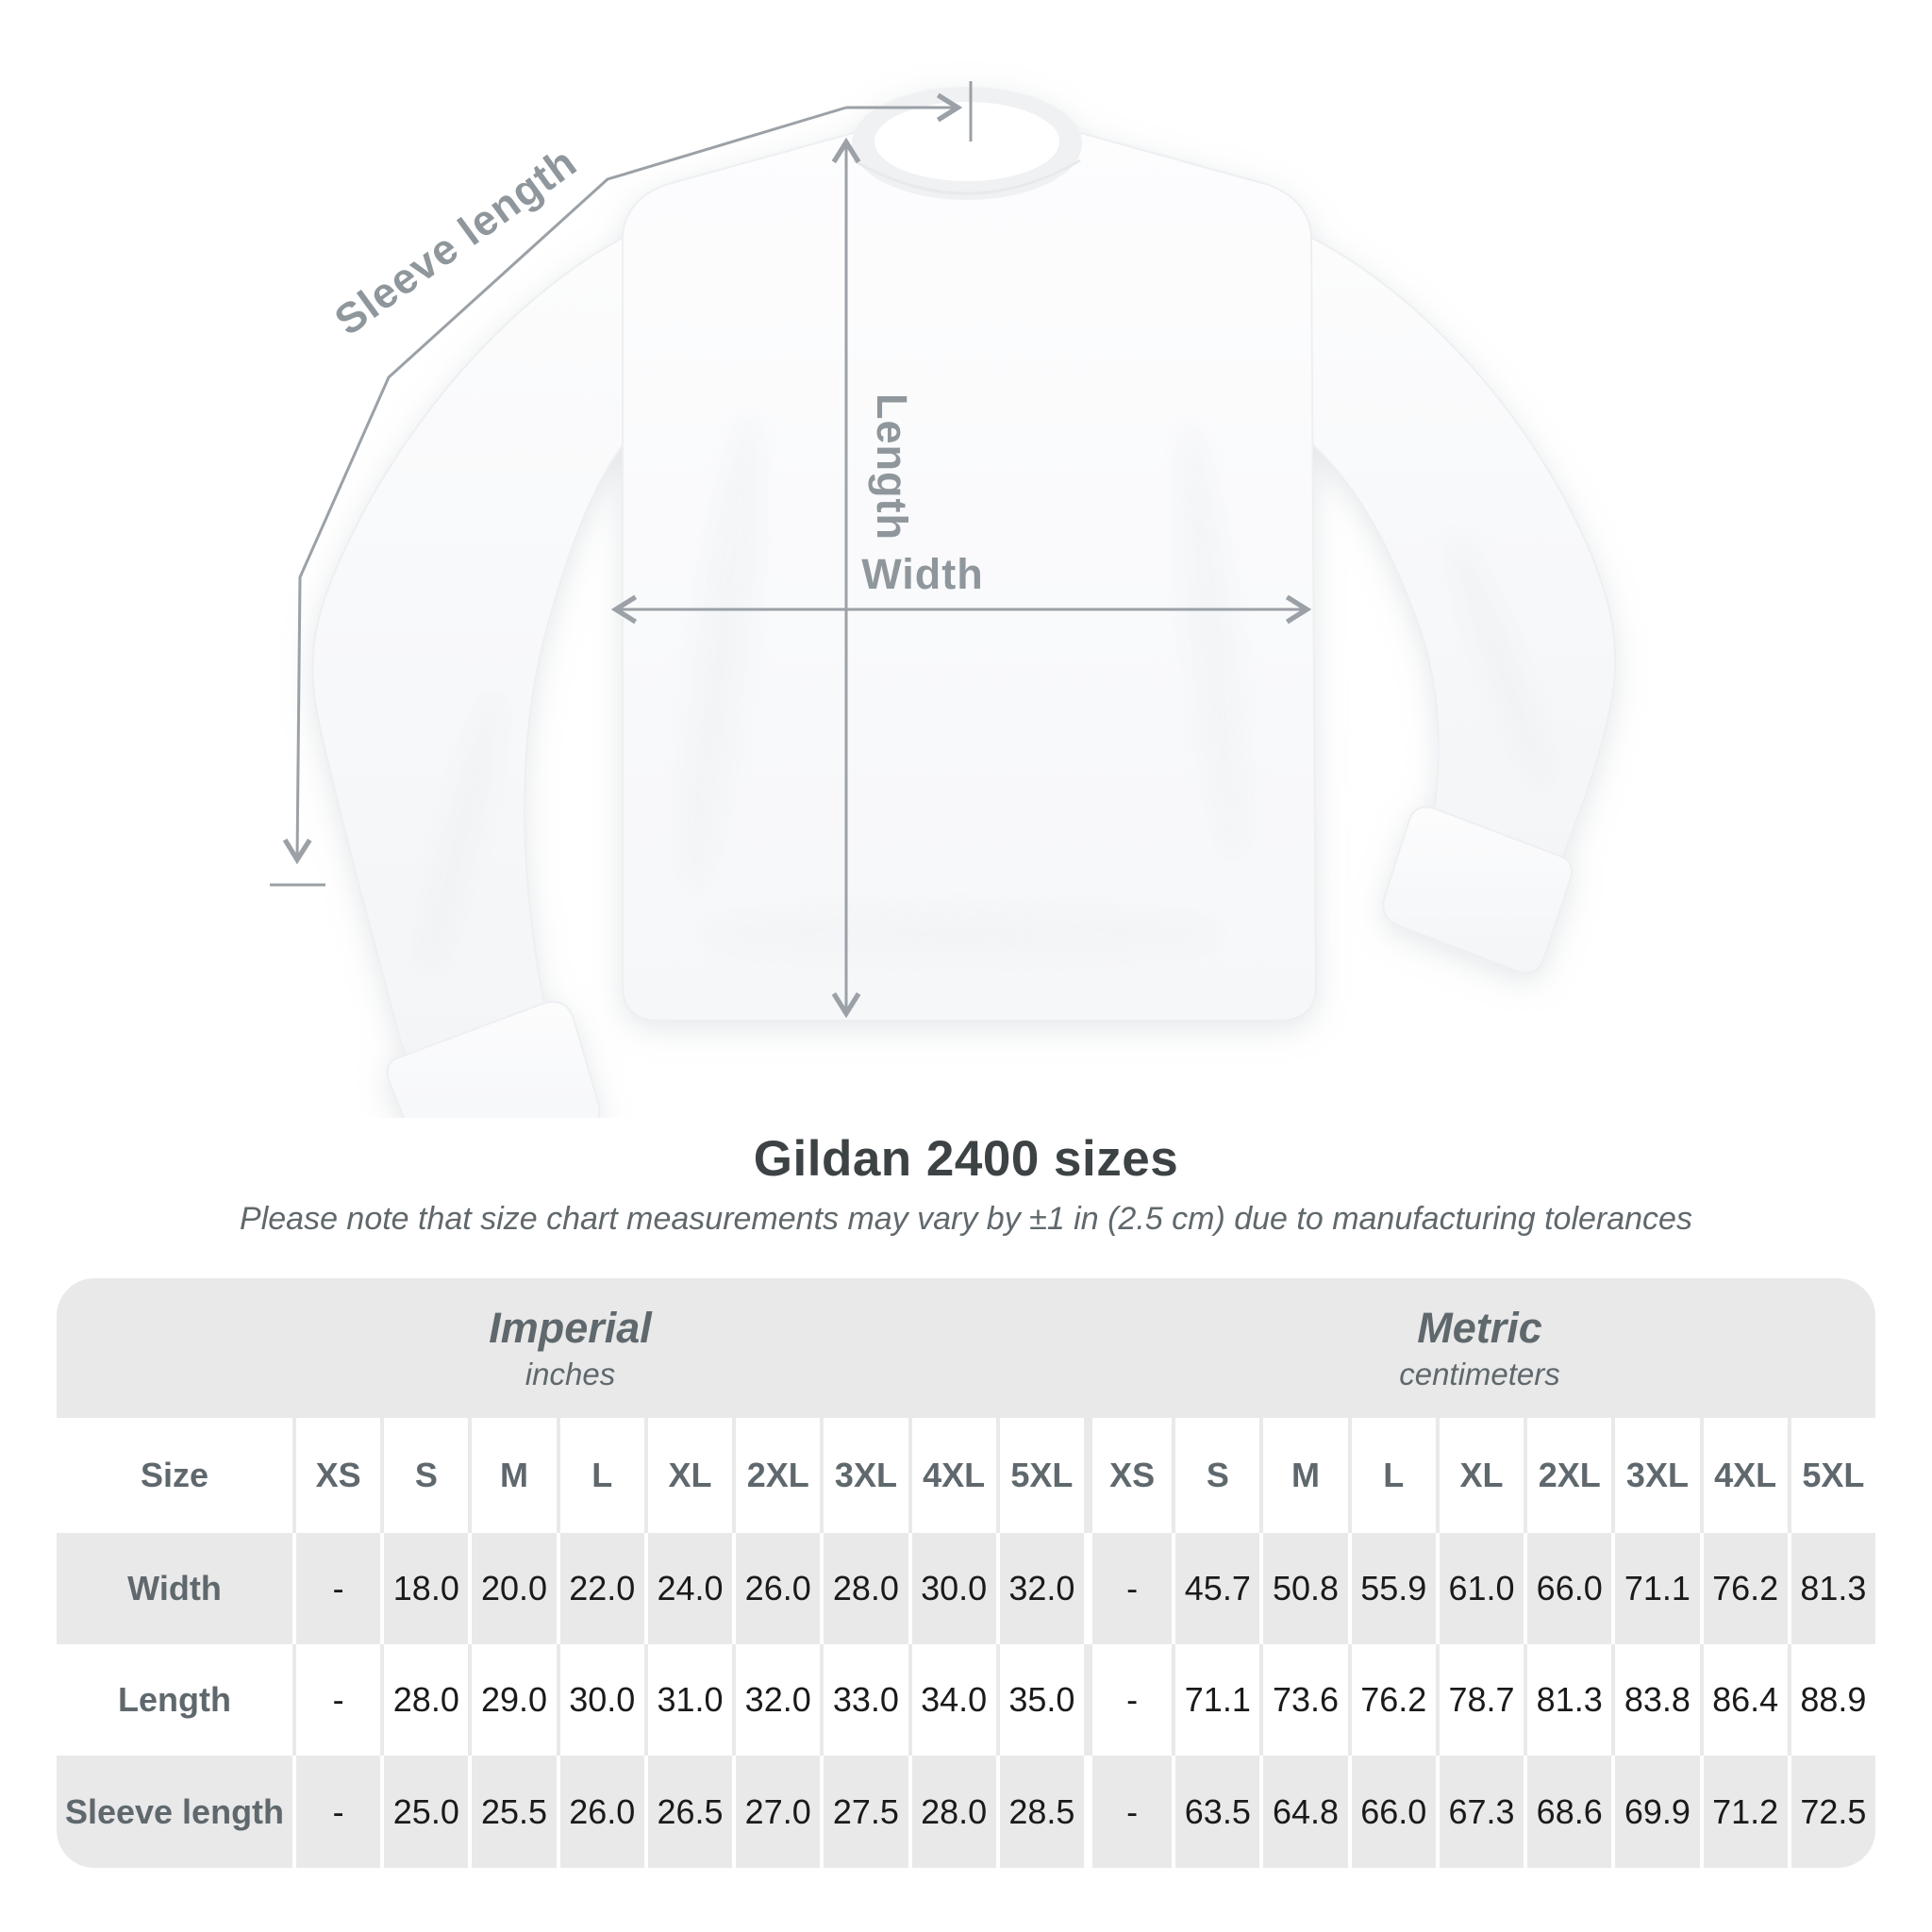  Describe the element at coordinates (952, 1700) in the screenshot. I see `length-imperial-4xl: 34.0` at that location.